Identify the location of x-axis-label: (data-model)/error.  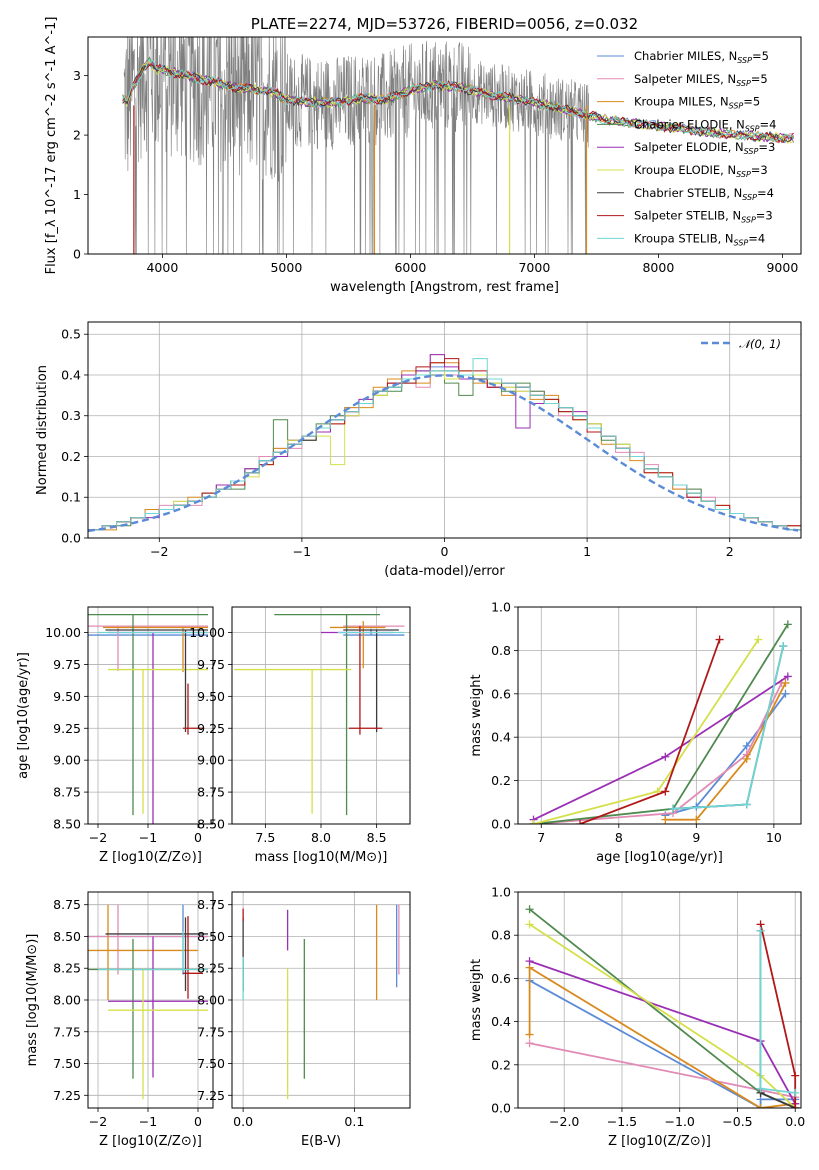
(444, 571).